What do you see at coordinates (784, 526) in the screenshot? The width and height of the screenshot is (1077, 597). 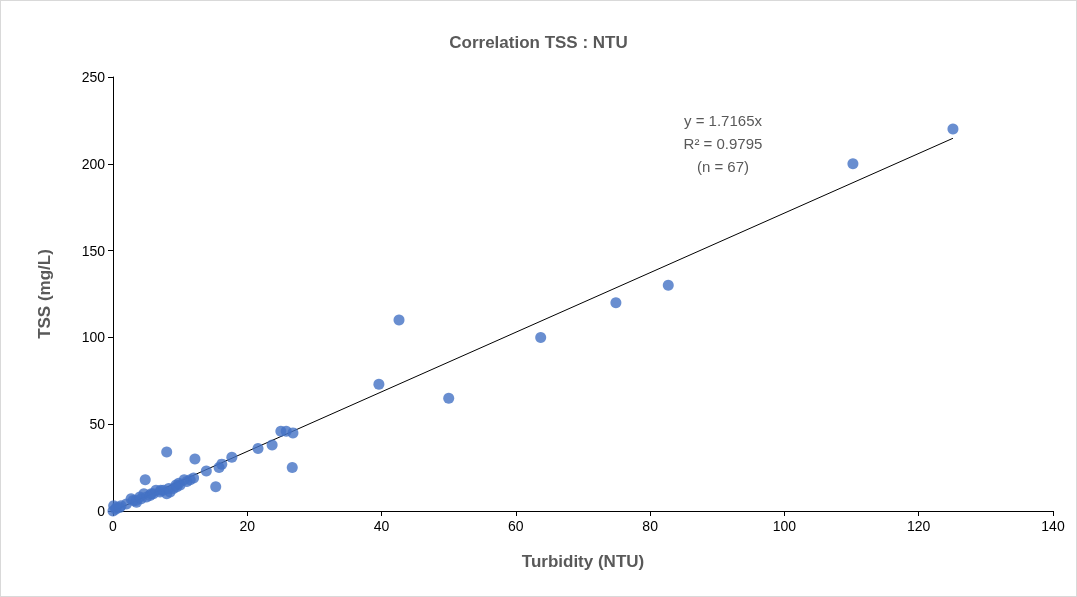 I see `x-tick-label: 100` at bounding box center [784, 526].